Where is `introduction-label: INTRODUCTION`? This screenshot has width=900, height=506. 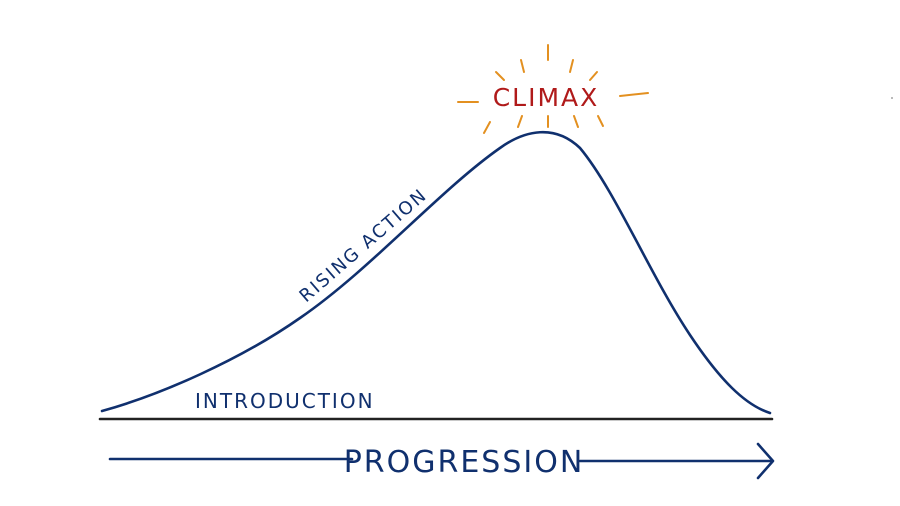
introduction-label: INTRODUCTION is located at coordinates (285, 401).